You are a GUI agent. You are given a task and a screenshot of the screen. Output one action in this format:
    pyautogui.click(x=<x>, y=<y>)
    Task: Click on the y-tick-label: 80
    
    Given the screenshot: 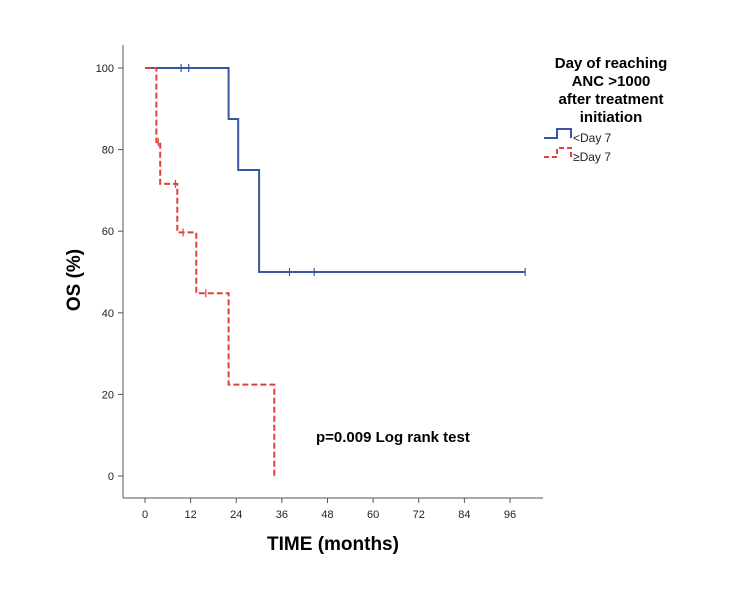 What is the action you would take?
    pyautogui.click(x=108, y=151)
    